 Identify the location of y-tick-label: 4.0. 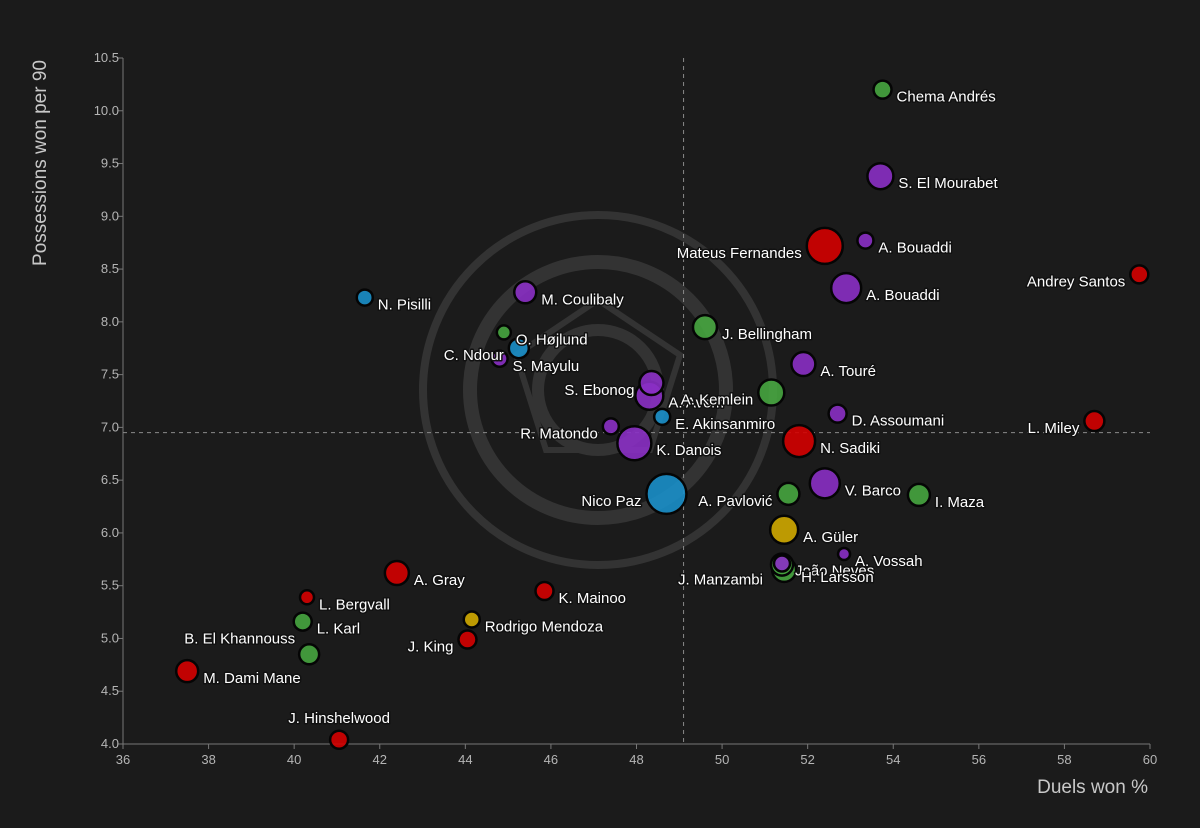
(110, 743).